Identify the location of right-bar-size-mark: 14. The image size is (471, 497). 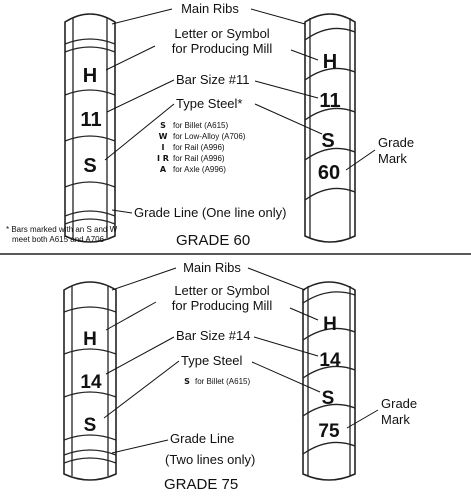
(330, 360).